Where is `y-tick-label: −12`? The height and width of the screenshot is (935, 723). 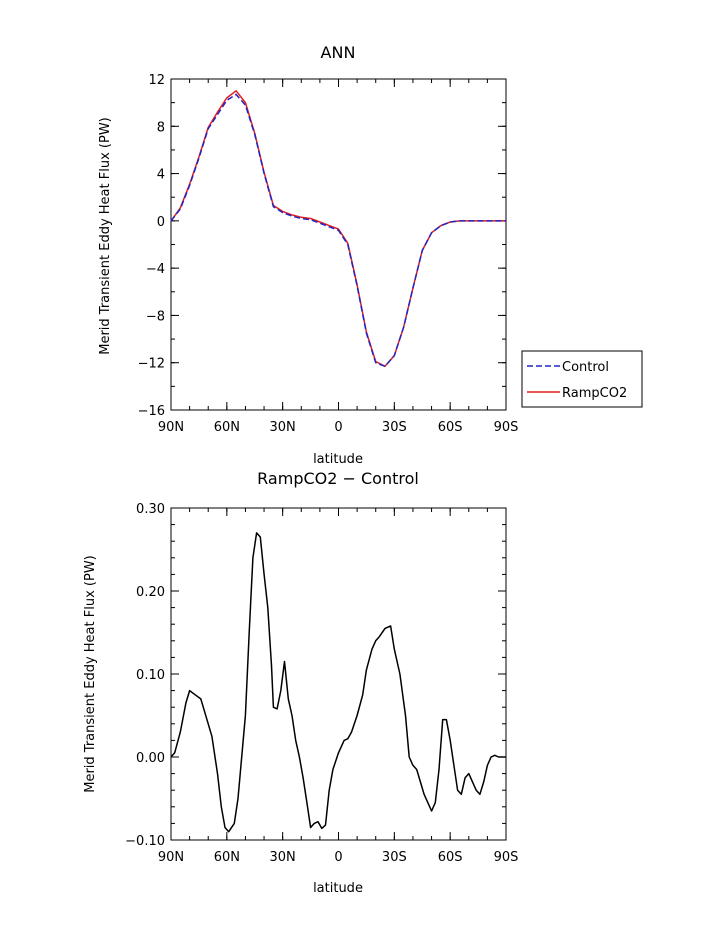
y-tick-label: −12 is located at coordinates (151, 364).